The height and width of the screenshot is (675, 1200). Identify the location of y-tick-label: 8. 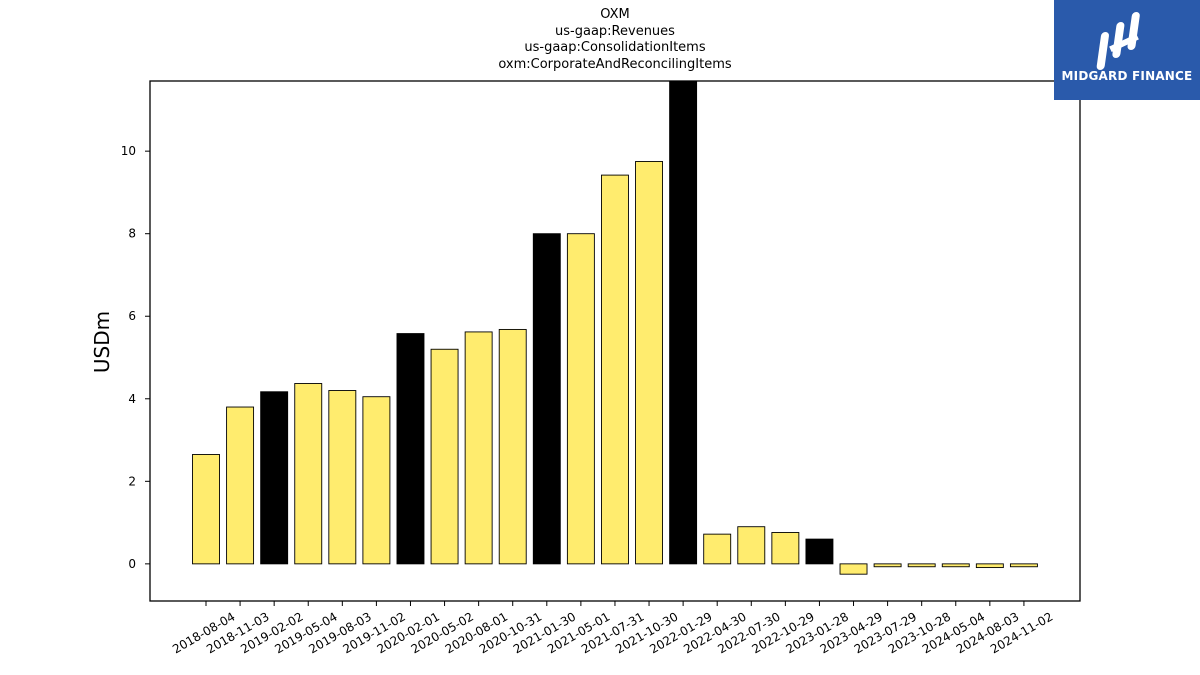
(132, 234).